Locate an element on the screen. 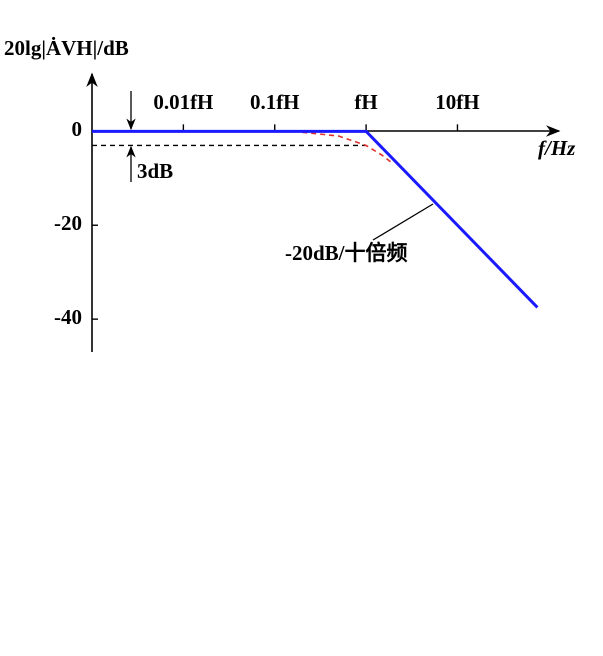 This screenshot has height=656, width=603. y-axis-label: 20lg|ȦVH|/dB is located at coordinates (66, 48).